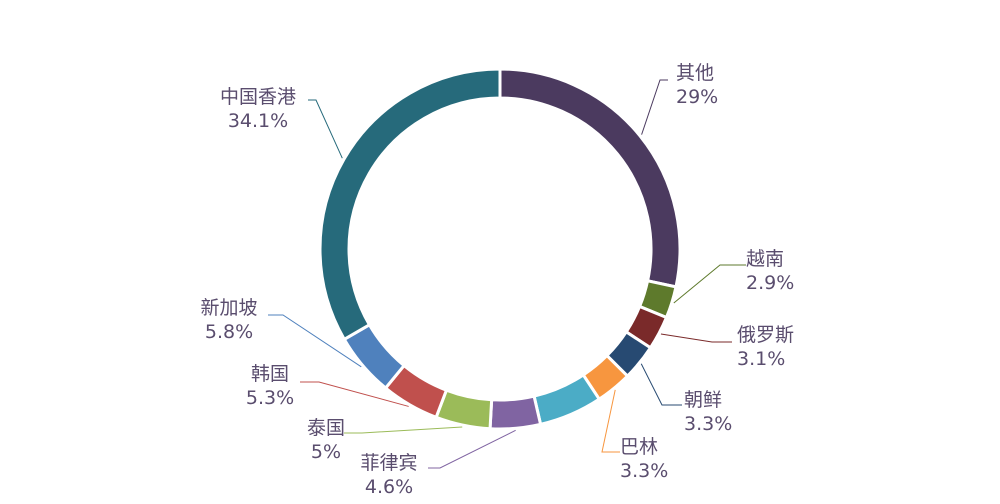 Image resolution: width=1000 pixels, height=504 pixels. What do you see at coordinates (703, 400) in the screenshot?
I see `slice-label-3: 朝鲜` at bounding box center [703, 400].